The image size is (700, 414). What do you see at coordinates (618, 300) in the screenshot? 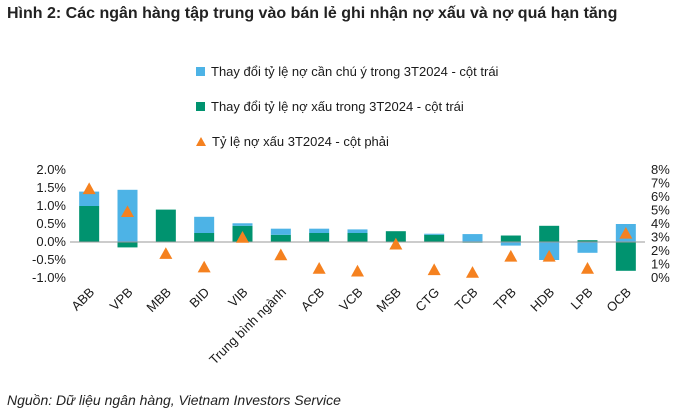
I see `category-label: OCB` at bounding box center [618, 300].